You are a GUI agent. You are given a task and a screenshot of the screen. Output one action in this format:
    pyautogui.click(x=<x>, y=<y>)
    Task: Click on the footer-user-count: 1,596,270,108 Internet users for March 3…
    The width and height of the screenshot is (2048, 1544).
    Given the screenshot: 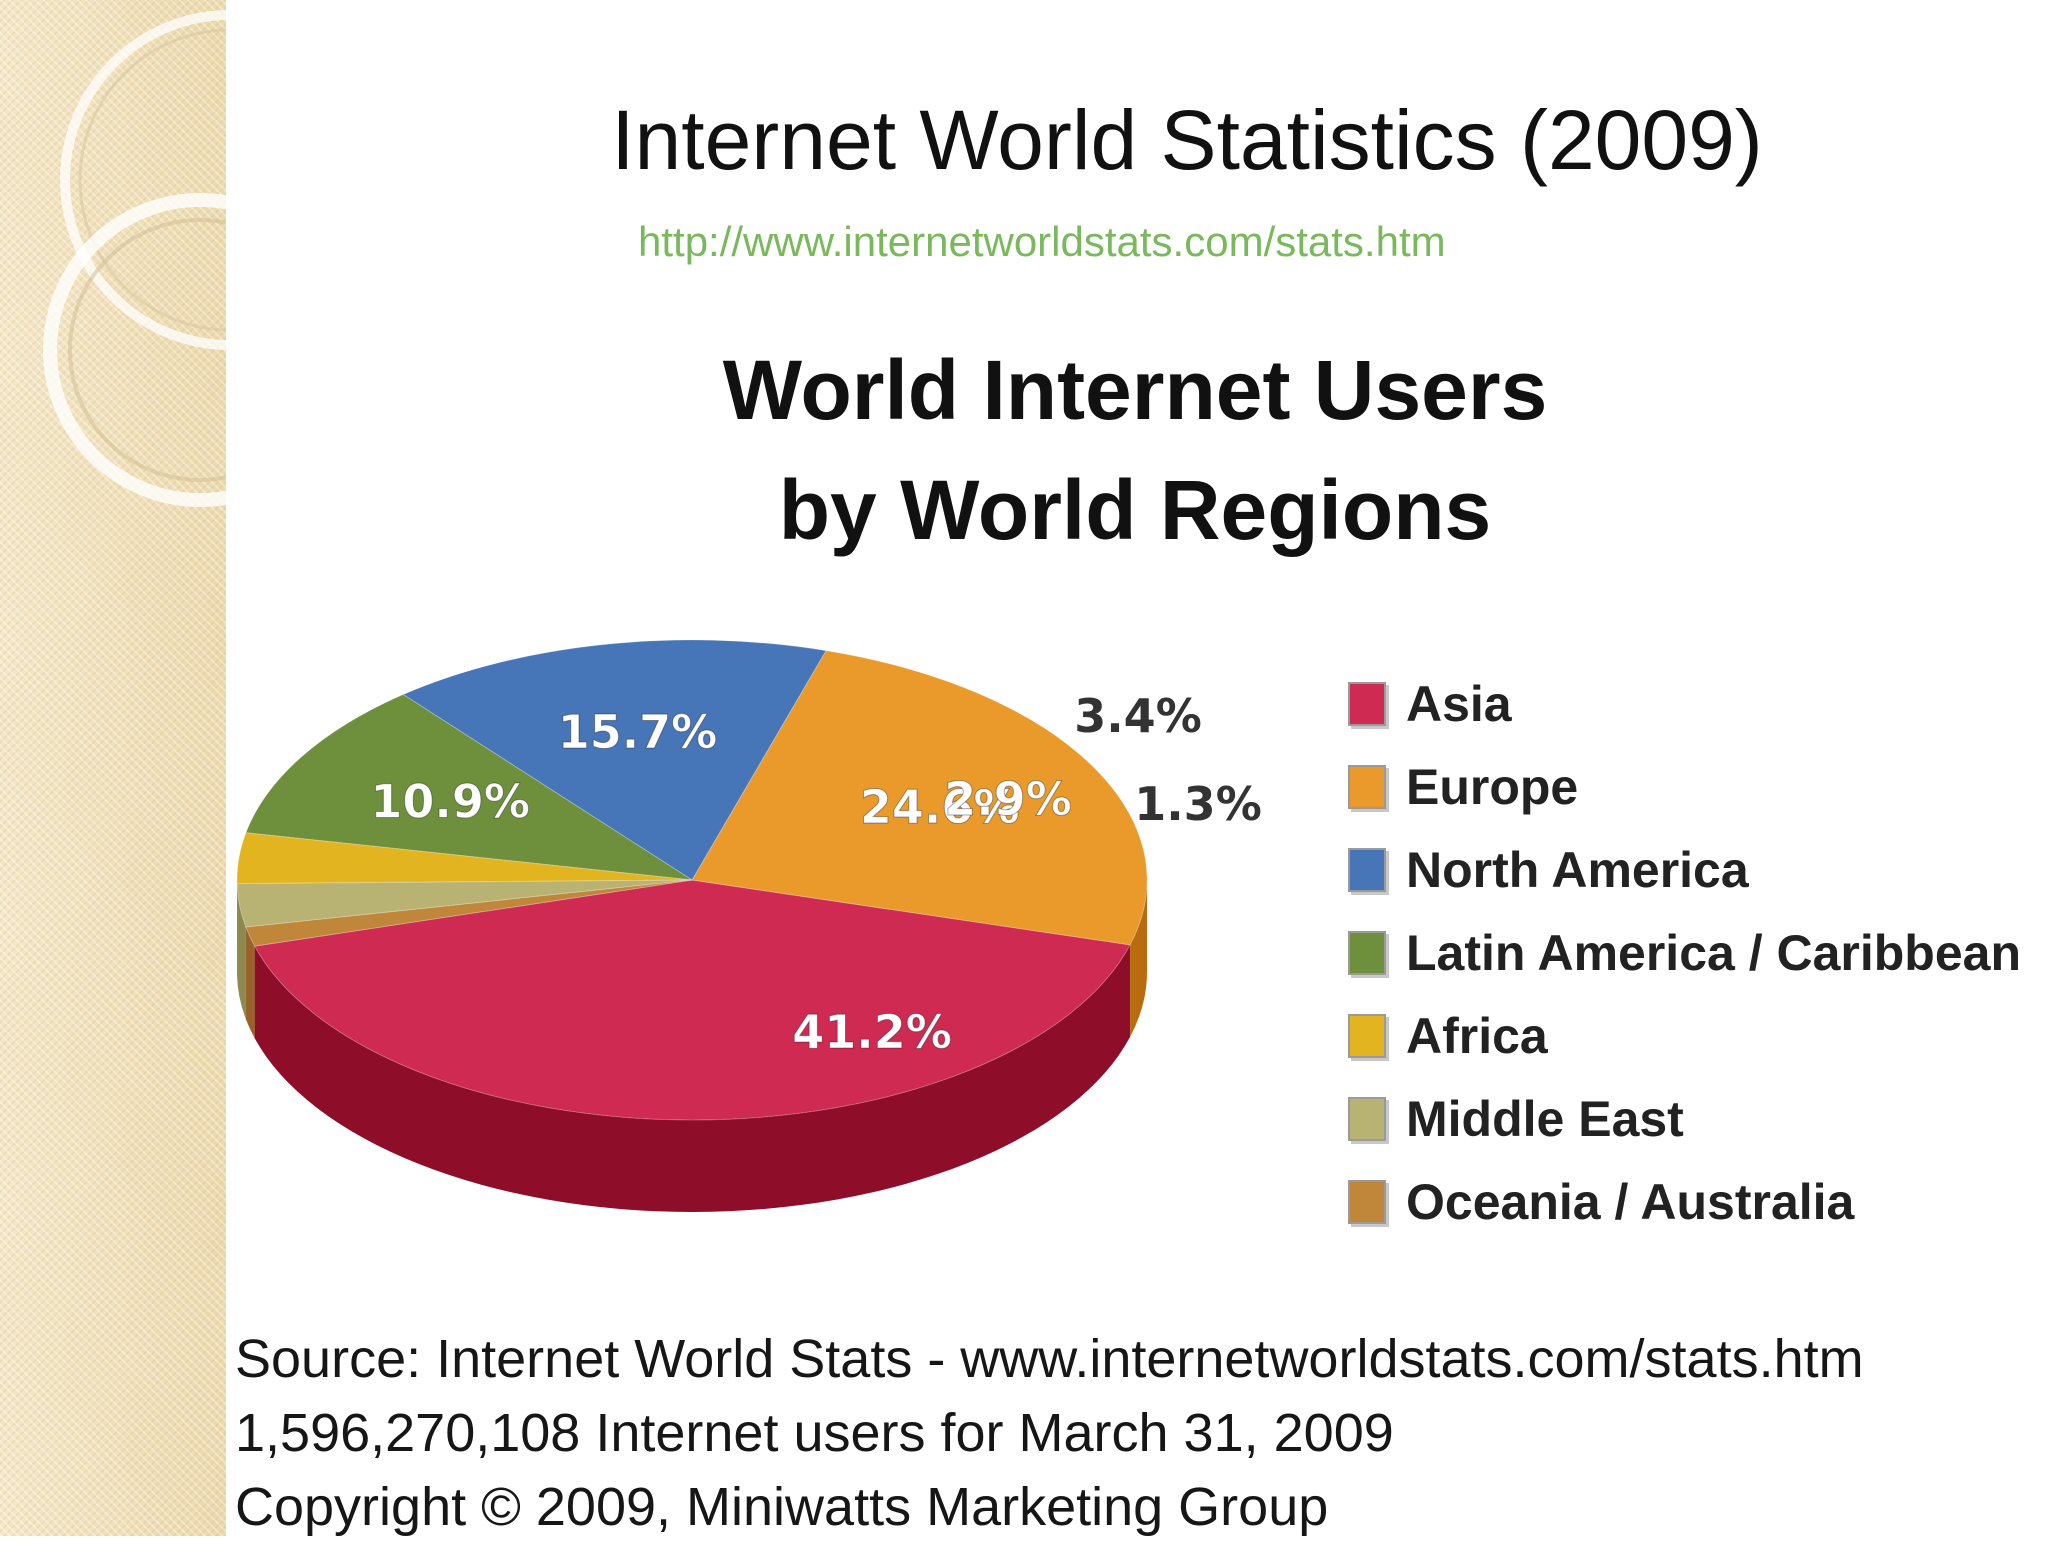 What is the action you would take?
    pyautogui.click(x=1049, y=1433)
    